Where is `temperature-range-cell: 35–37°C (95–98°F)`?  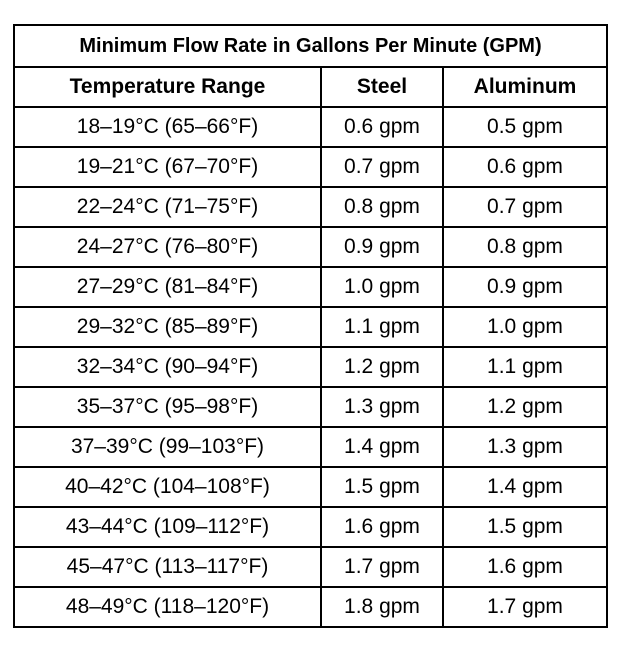 temperature-range-cell: 35–37°C (95–98°F) is located at coordinates (167, 407).